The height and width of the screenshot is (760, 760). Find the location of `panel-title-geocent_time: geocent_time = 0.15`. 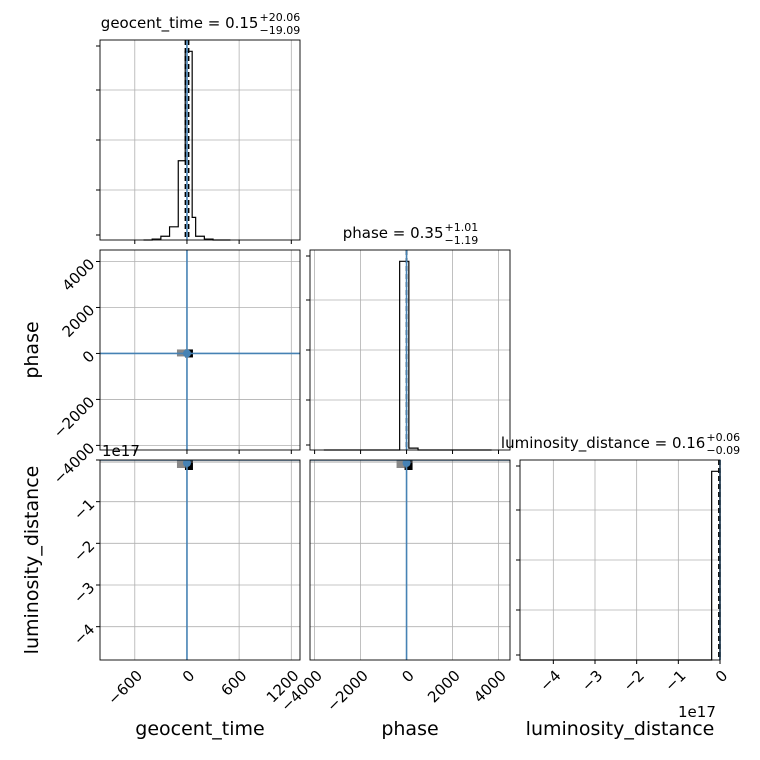

panel-title-geocent_time: geocent_time = 0.15 is located at coordinates (180, 23).